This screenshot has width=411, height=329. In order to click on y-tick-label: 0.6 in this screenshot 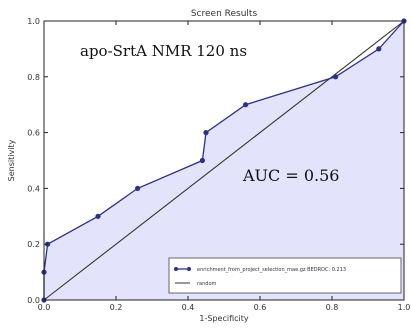, I will do `click(33, 133)`.